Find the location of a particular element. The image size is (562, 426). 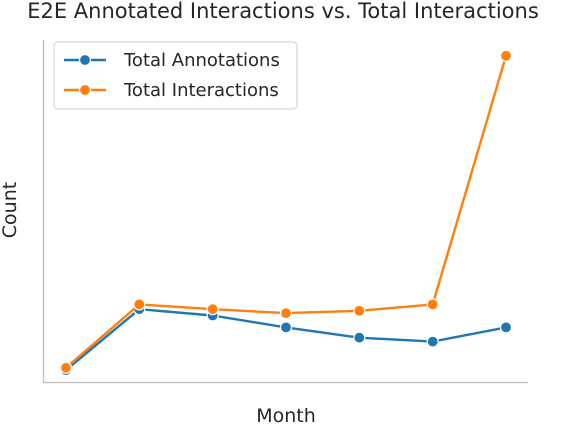

y-axis-label: Count is located at coordinates (10, 210).